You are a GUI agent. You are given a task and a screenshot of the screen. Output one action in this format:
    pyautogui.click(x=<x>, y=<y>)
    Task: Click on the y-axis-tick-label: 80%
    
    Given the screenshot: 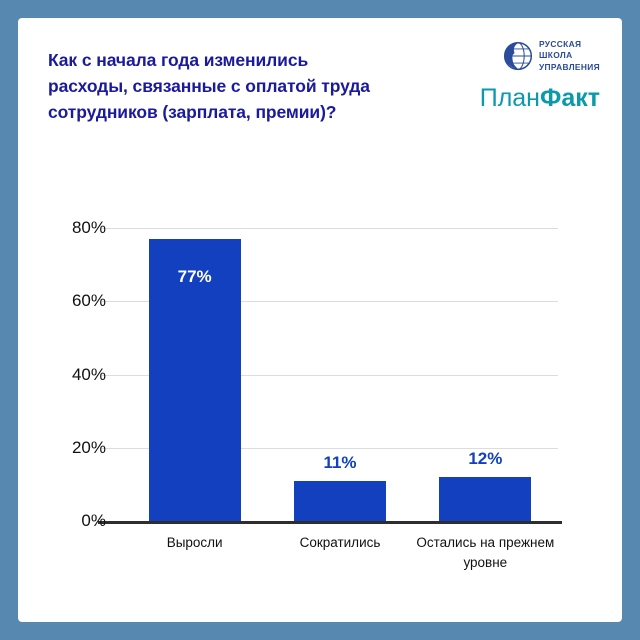 What is the action you would take?
    pyautogui.click(x=88, y=227)
    